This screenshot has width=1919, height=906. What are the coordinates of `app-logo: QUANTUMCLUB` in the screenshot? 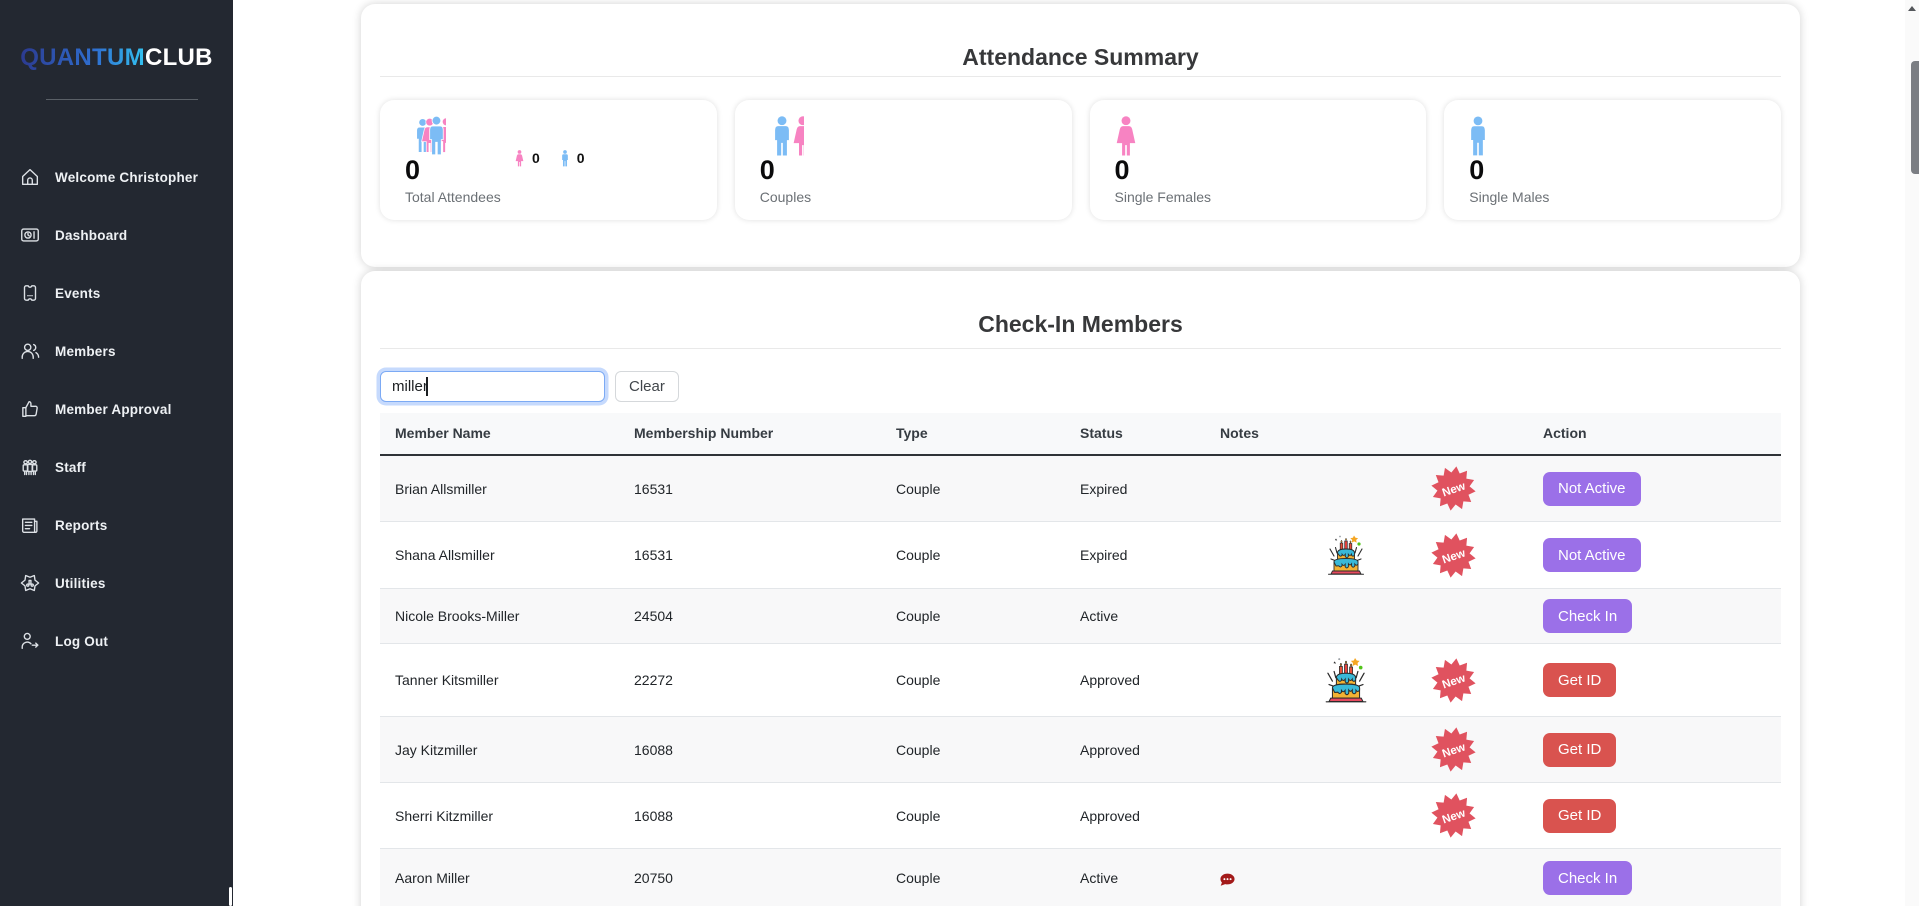 It's located at (116, 58).